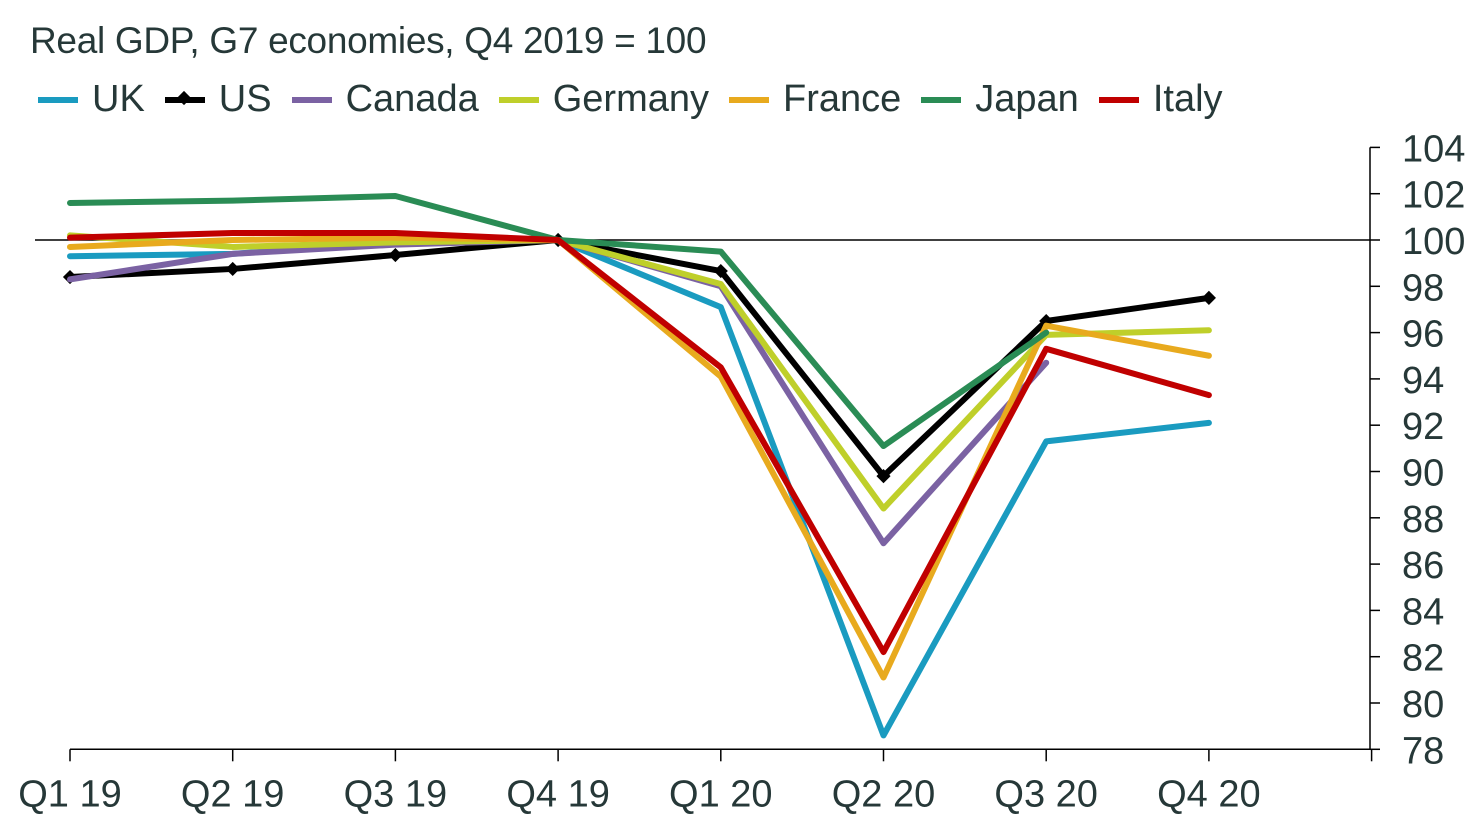 The width and height of the screenshot is (1482, 840). I want to click on y-tick-label: 104, so click(1433, 149).